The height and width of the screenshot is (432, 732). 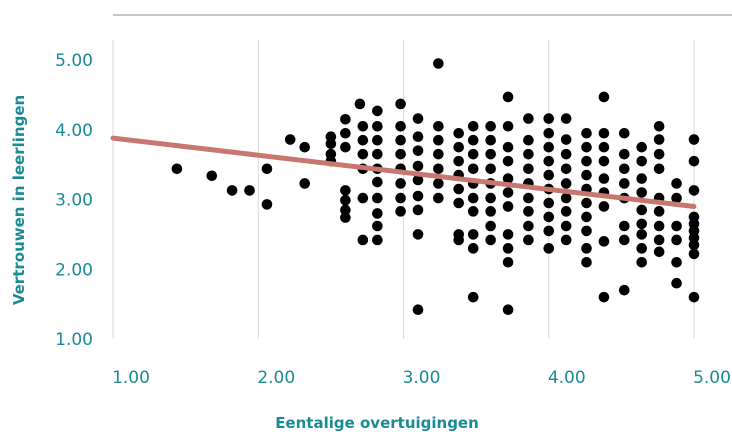 What do you see at coordinates (74, 61) in the screenshot?
I see `y-tick-label-4: 5.00` at bounding box center [74, 61].